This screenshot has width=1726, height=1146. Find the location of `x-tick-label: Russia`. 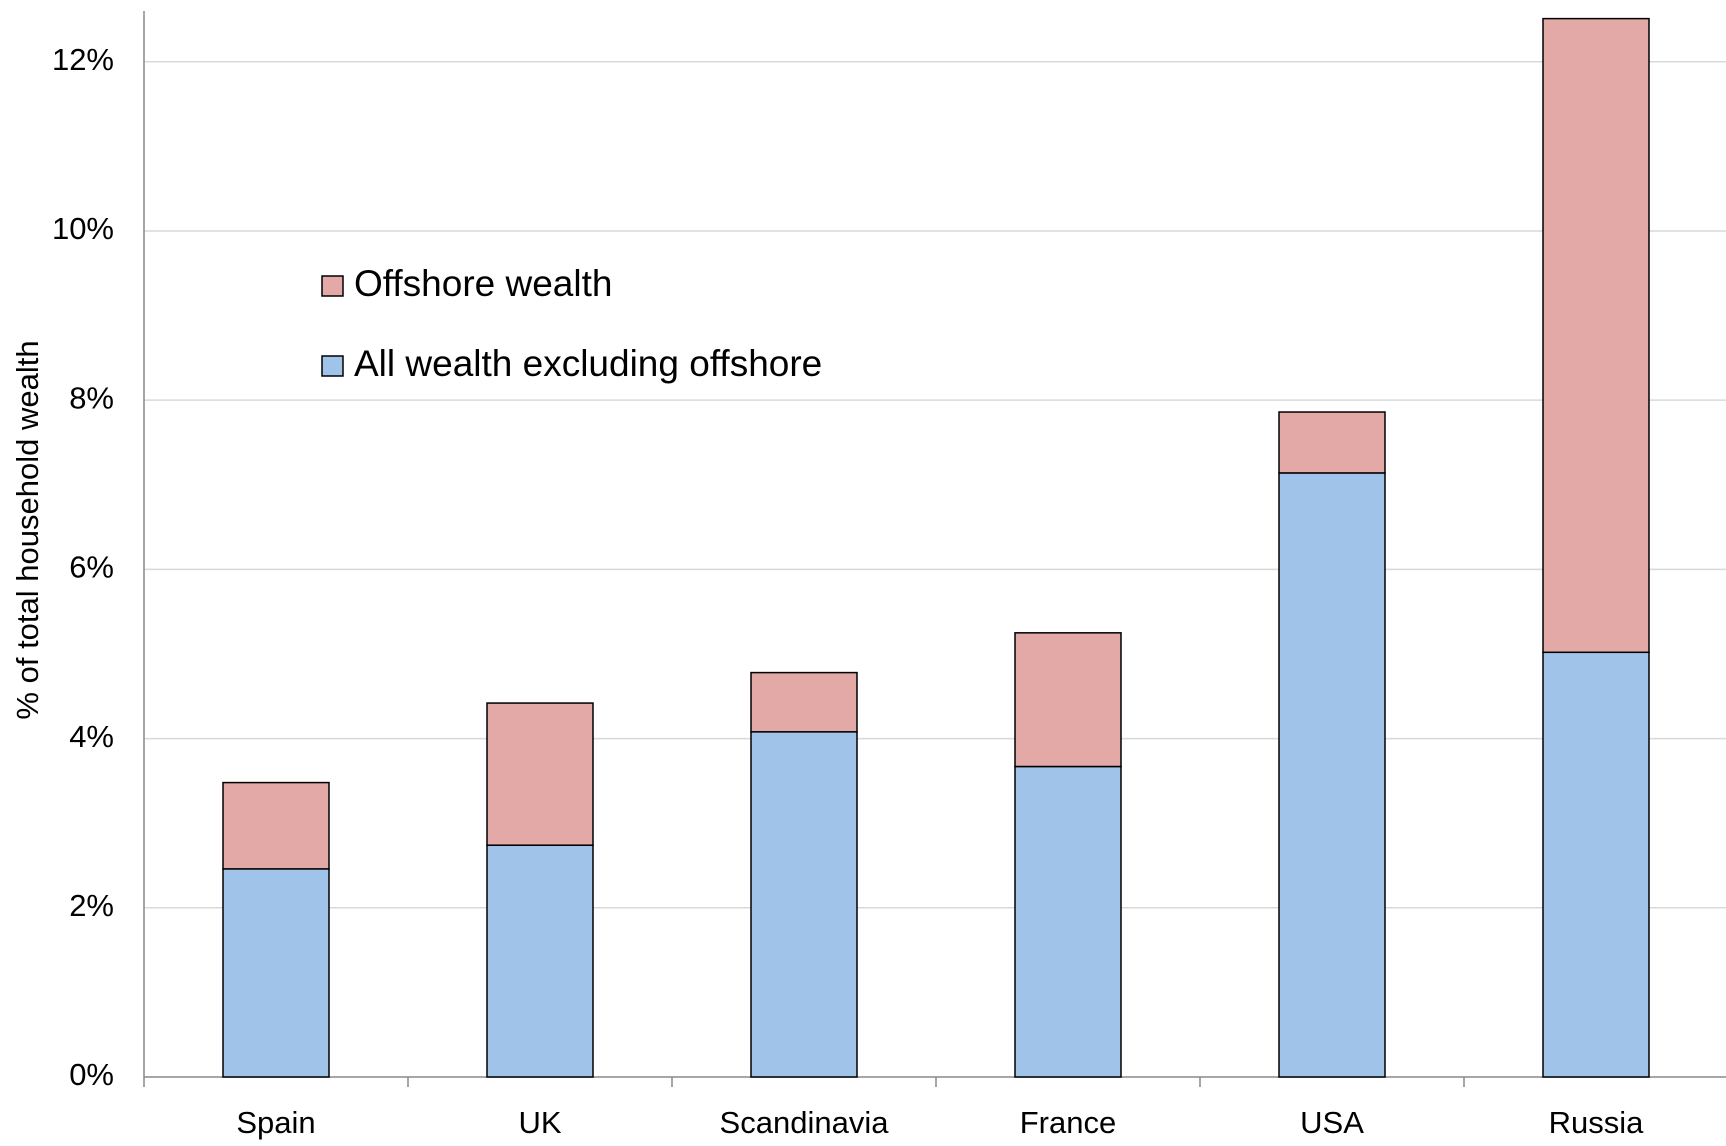

x-tick-label: Russia is located at coordinates (1597, 1122).